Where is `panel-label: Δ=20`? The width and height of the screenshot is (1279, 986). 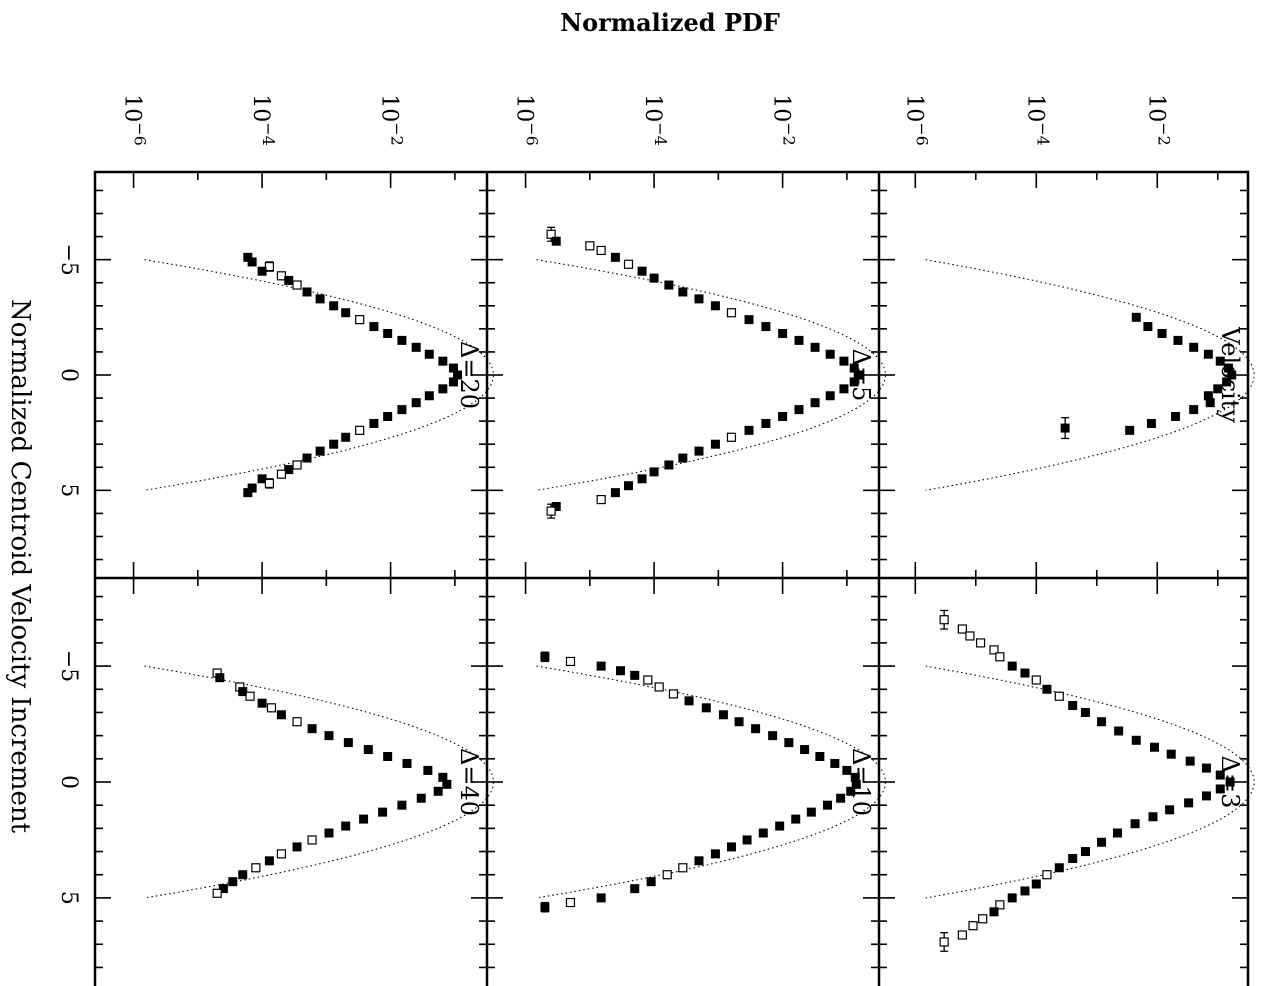
panel-label: Δ=20 is located at coordinates (469, 375).